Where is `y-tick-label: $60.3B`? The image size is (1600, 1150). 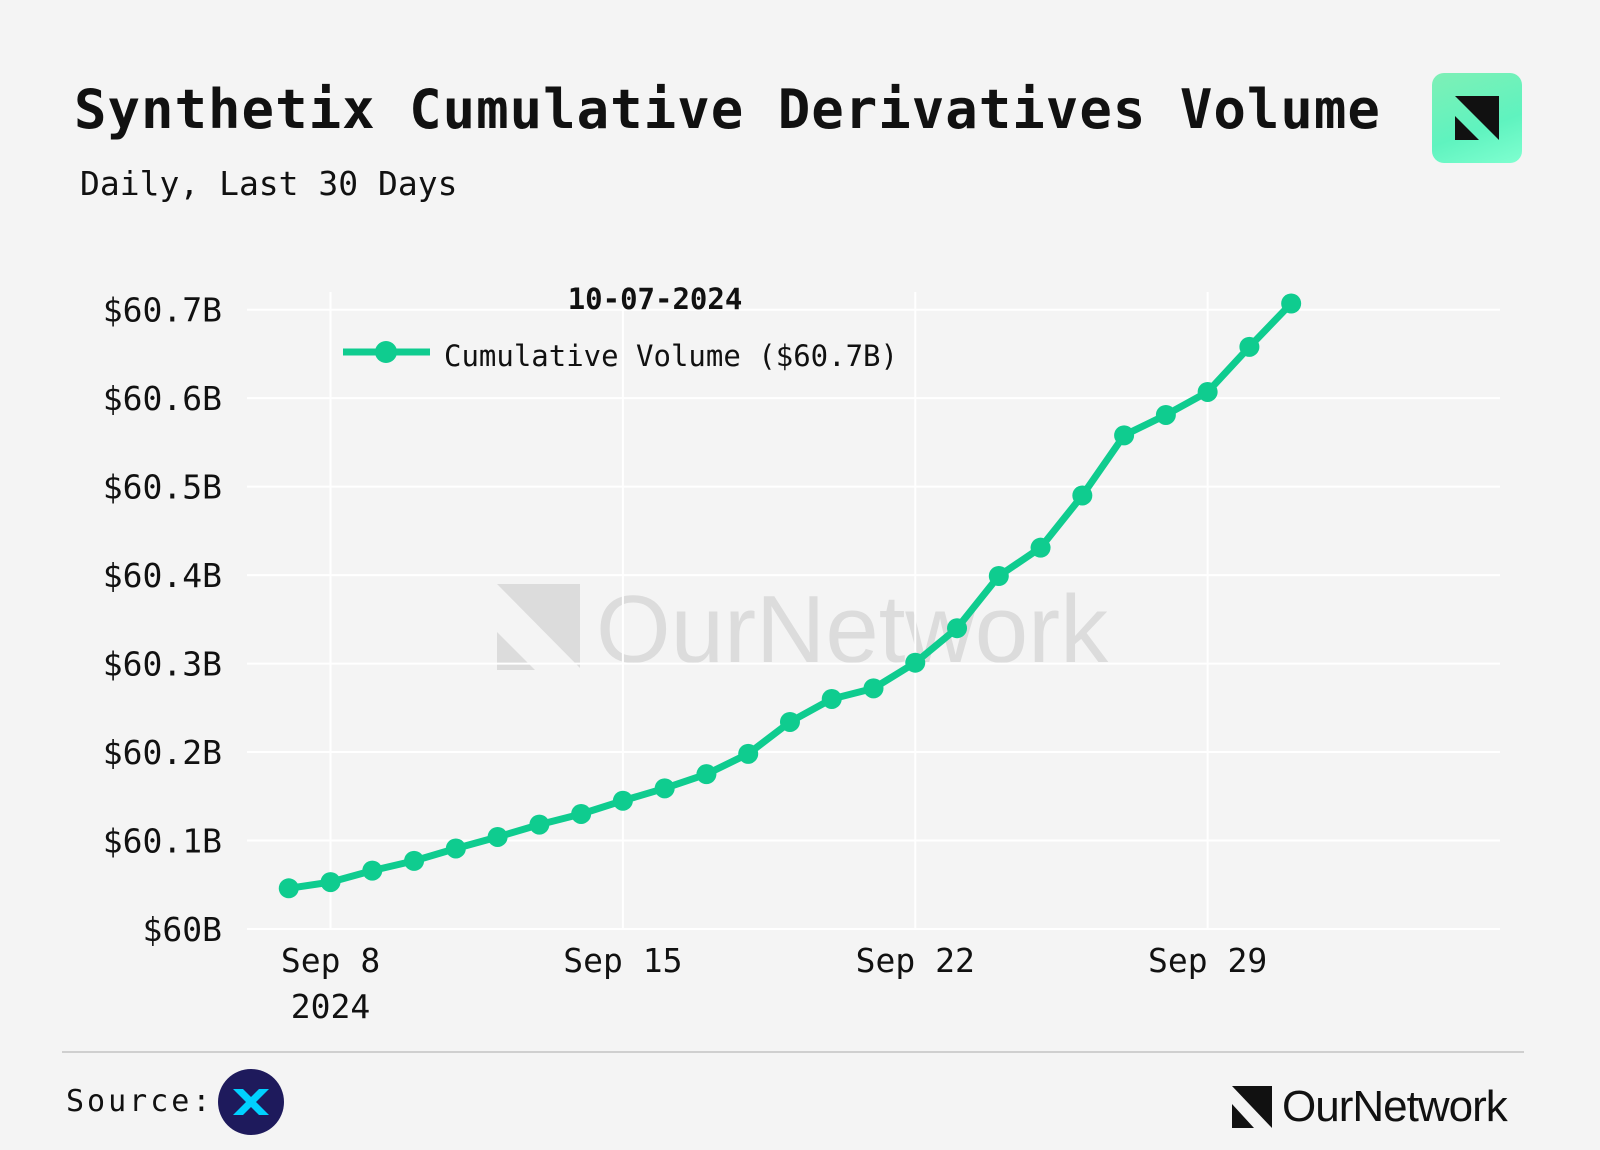
y-tick-label: $60.3B is located at coordinates (162, 664).